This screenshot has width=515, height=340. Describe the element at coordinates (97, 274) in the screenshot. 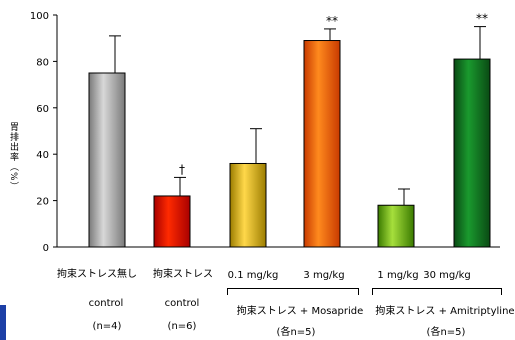

I see `label-group-1-name: 拘束ストレス無し` at that location.